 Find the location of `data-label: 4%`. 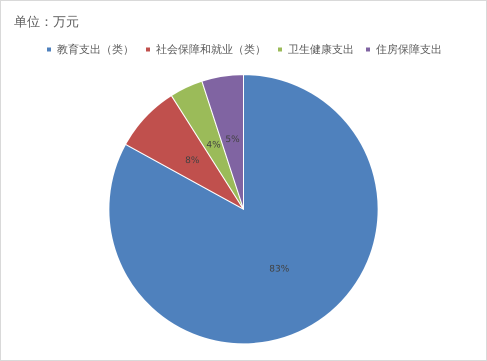

data-label: 4% is located at coordinates (214, 145).